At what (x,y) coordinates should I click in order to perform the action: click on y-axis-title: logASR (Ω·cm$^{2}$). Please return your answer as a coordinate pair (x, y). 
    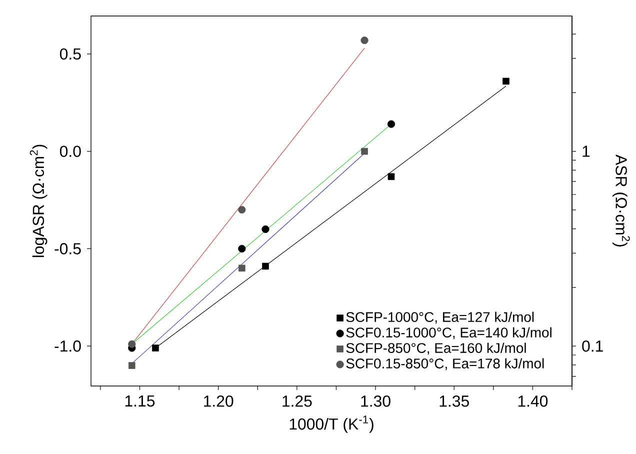
    Looking at the image, I should click on (39, 201).